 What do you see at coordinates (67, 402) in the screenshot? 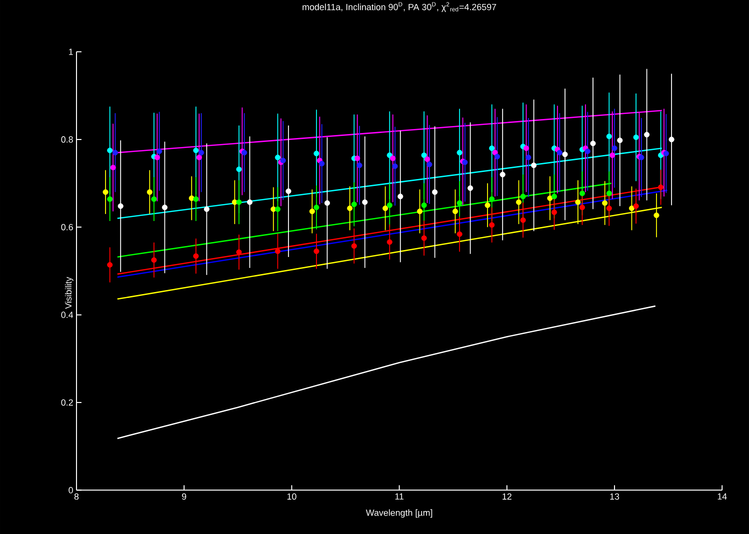
I see `y-tick-label: 0.2` at bounding box center [67, 402].